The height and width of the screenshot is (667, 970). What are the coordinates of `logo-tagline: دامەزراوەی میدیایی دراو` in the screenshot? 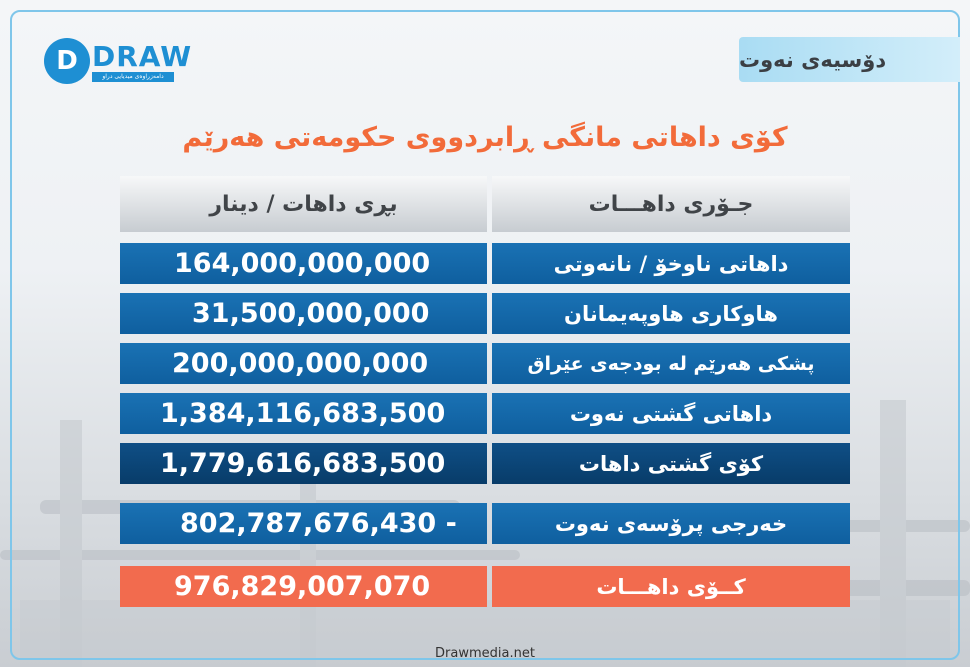 It's located at (133, 77).